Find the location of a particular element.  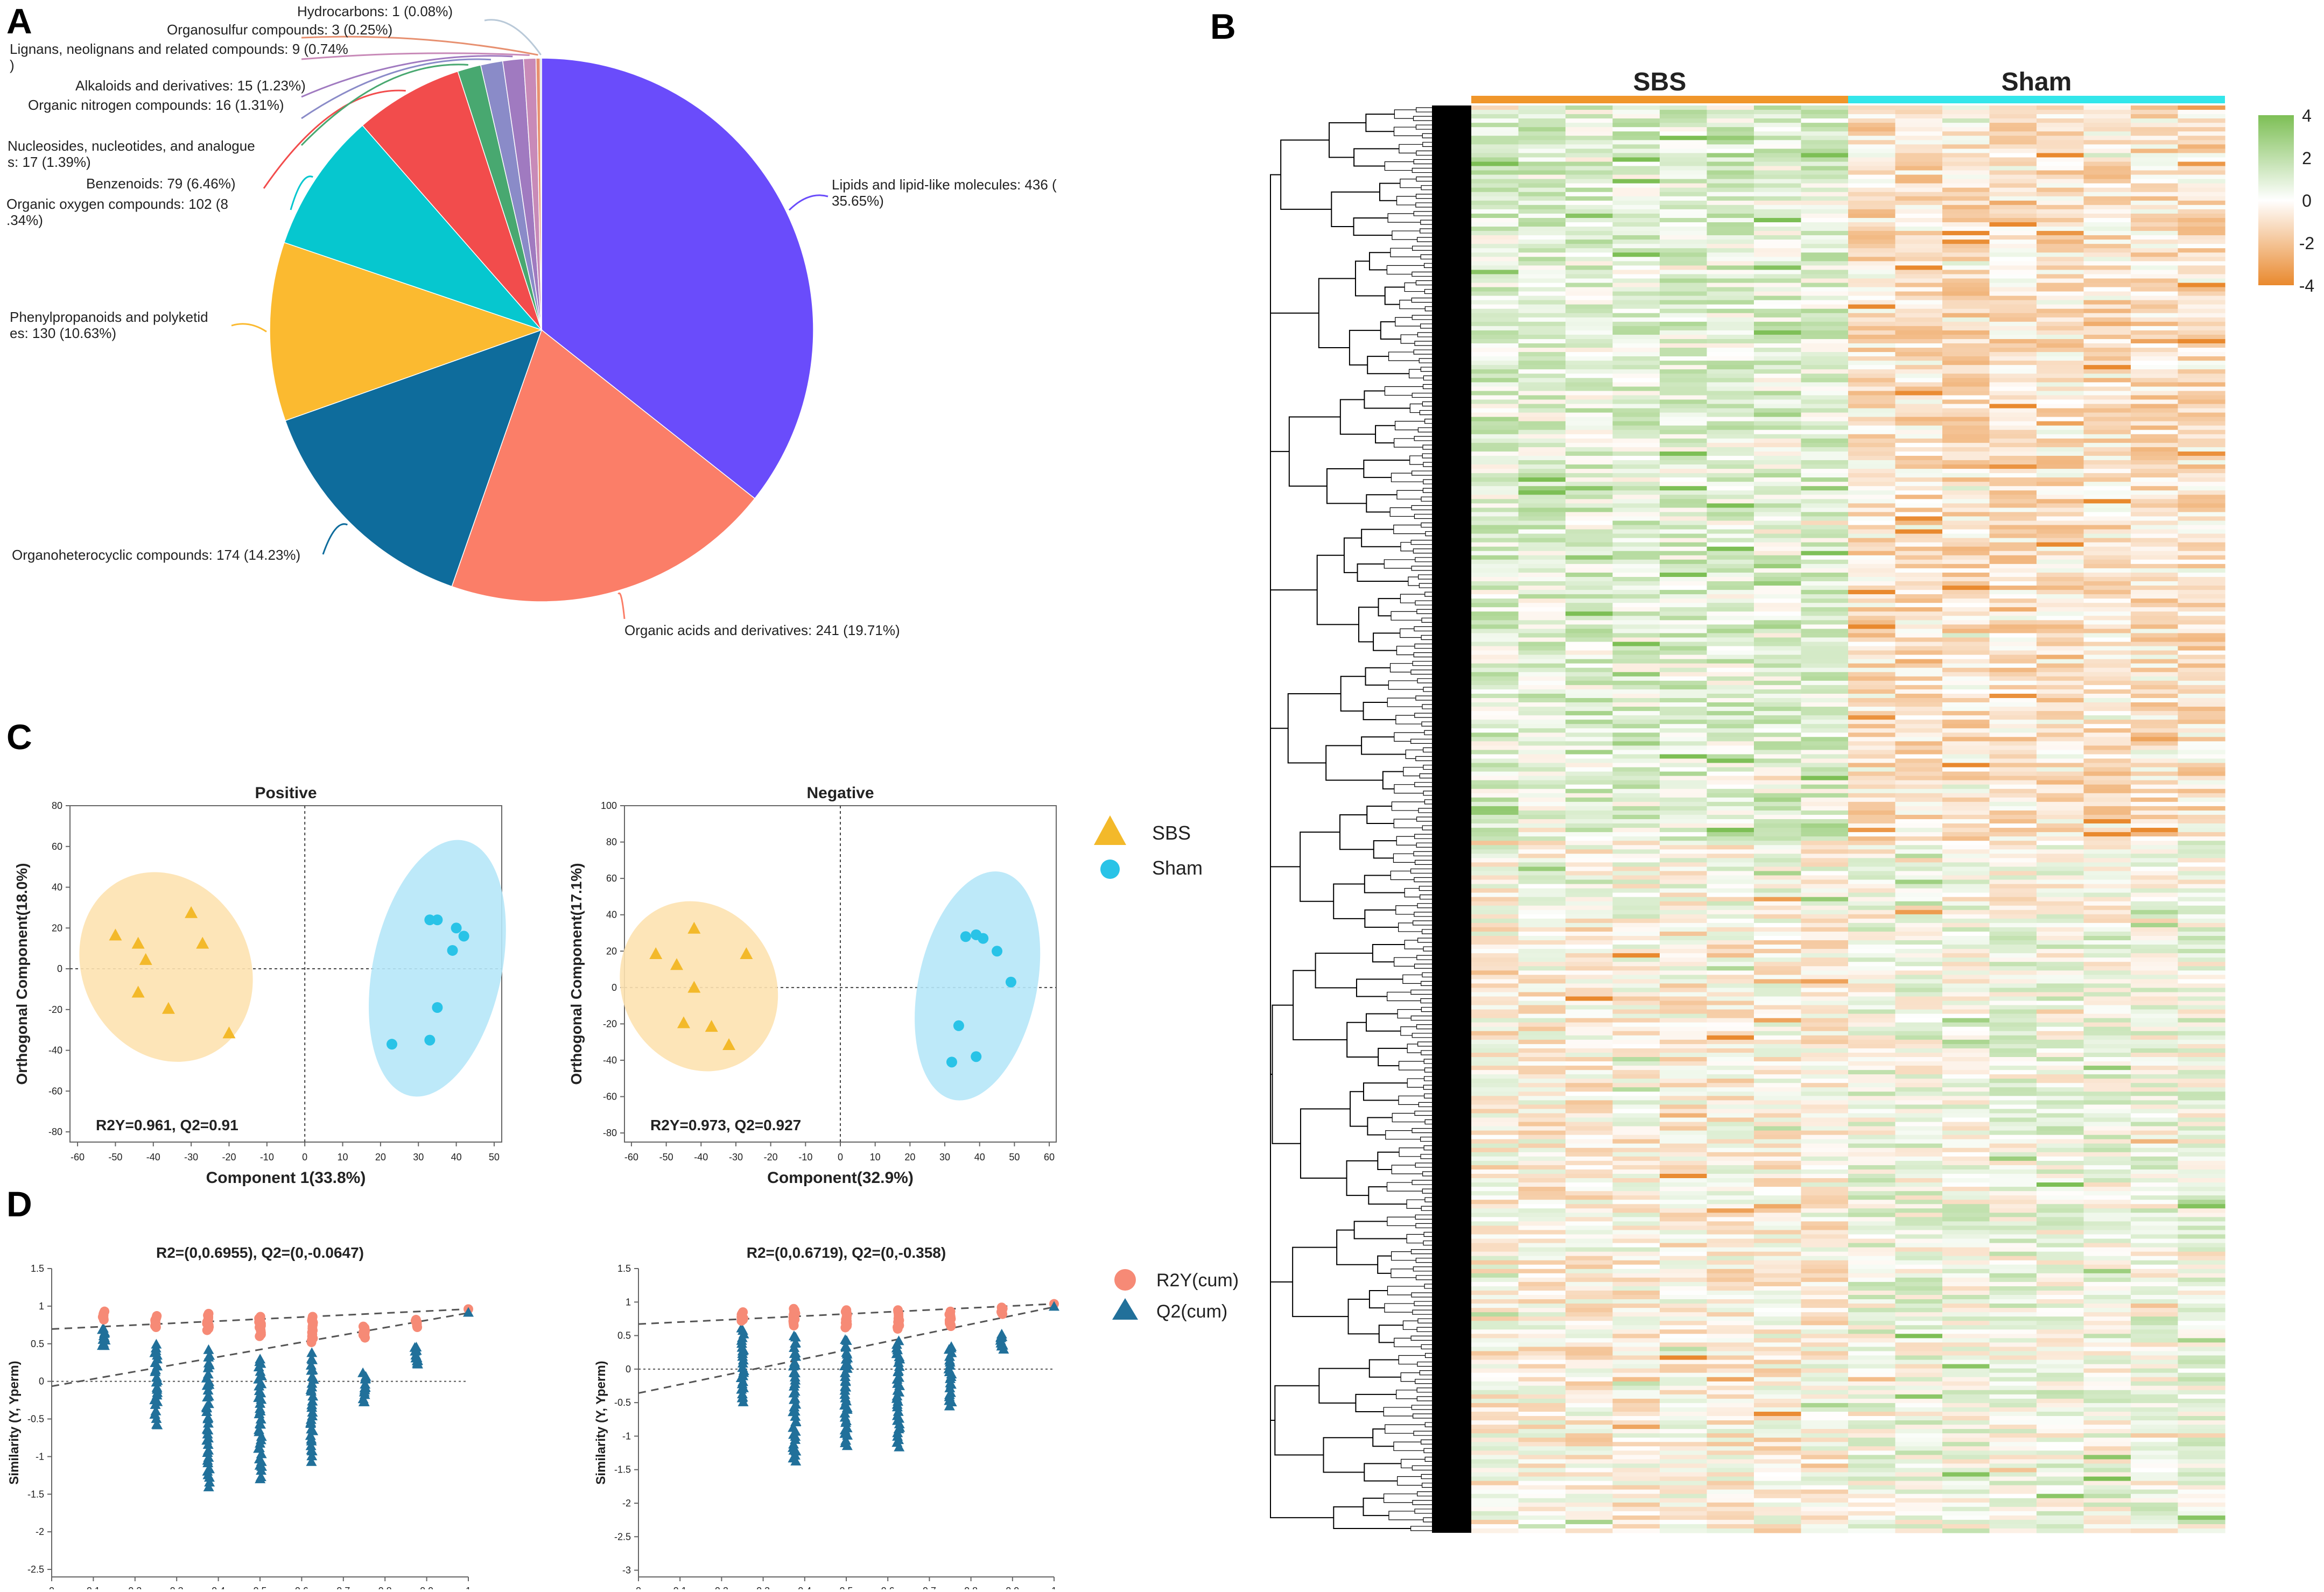

leader-line is located at coordinates (334, 139).